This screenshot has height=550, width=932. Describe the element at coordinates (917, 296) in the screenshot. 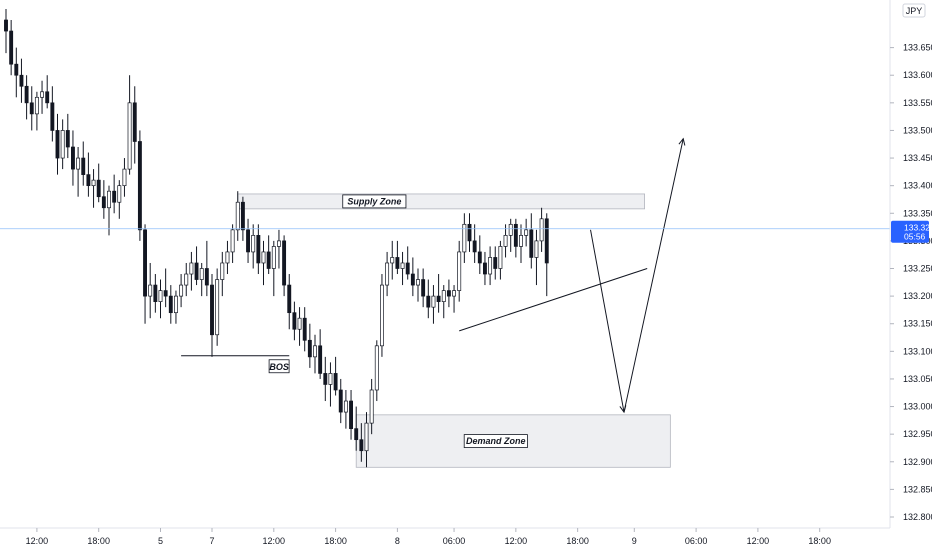

I see `price-tick-label: 133.200` at that location.